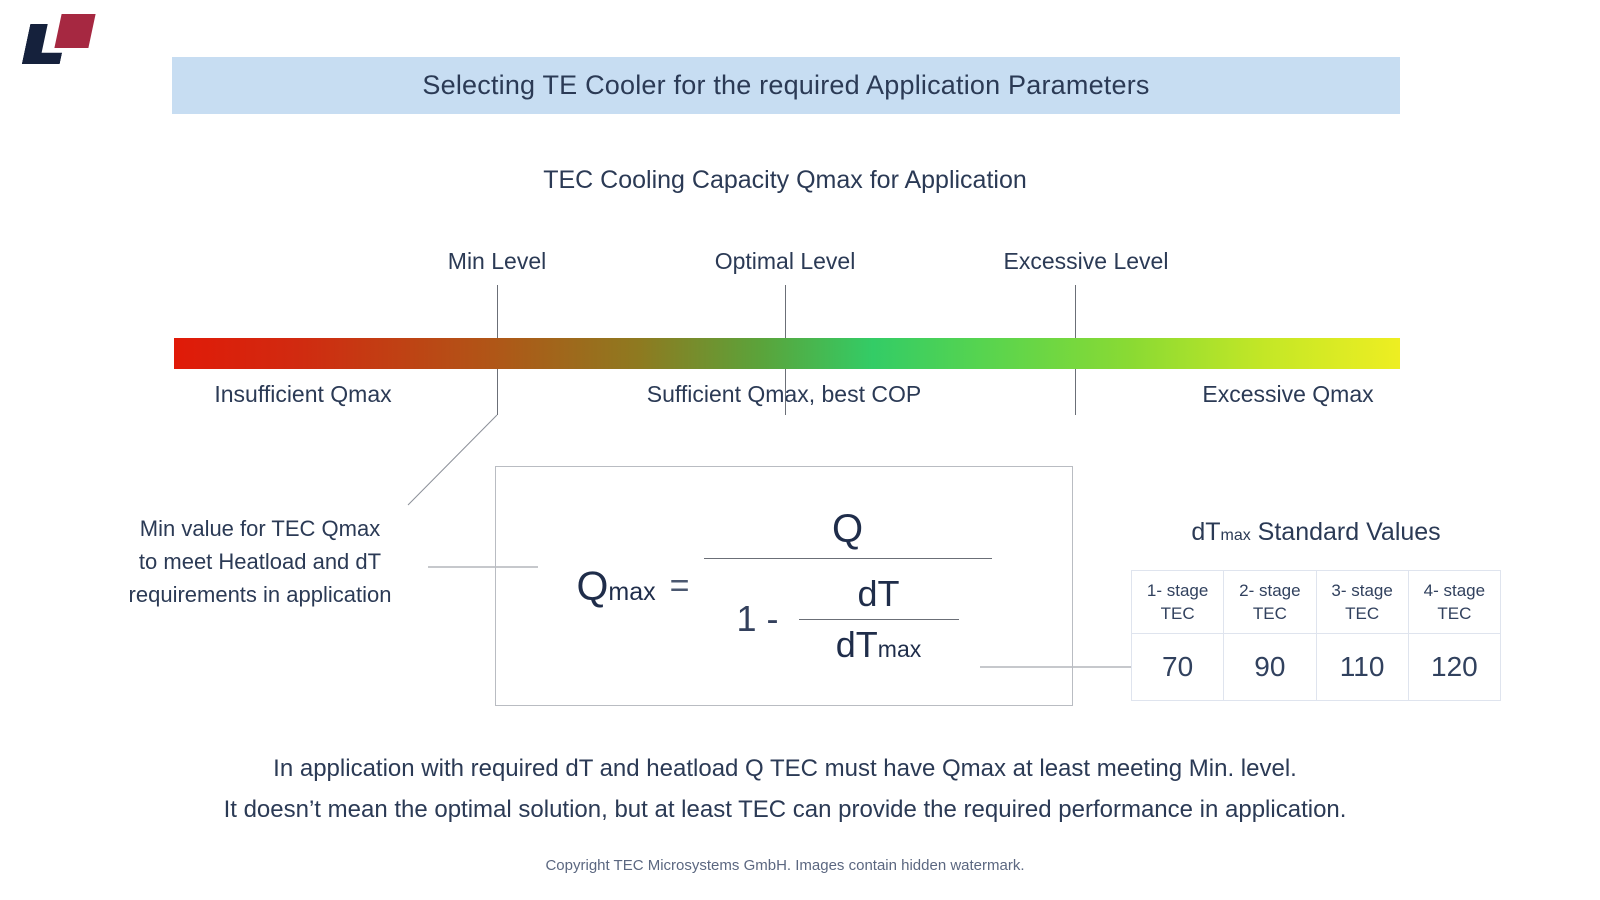 The width and height of the screenshot is (1600, 900). I want to click on table-header-cell-4: 4- stage TEC, so click(1454, 602).